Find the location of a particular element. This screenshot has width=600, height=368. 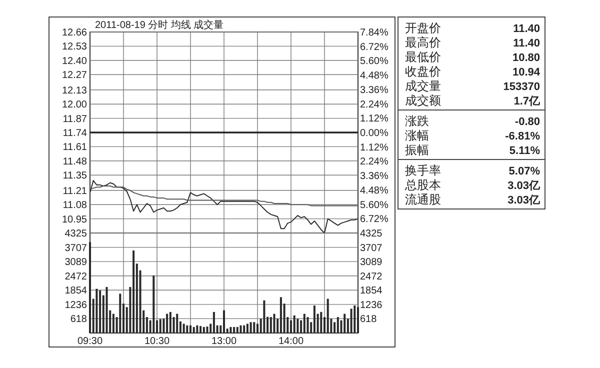

y2-tick-label: 3089 is located at coordinates (371, 262).